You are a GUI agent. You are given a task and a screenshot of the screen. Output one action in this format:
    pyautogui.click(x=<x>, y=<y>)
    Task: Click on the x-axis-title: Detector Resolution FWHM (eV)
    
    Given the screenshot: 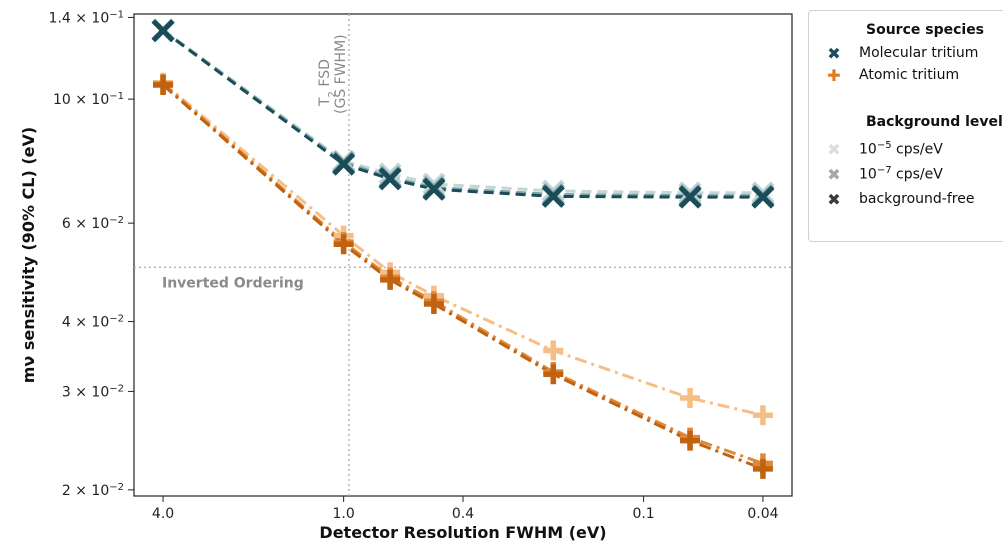 What is the action you would take?
    pyautogui.click(x=462, y=532)
    